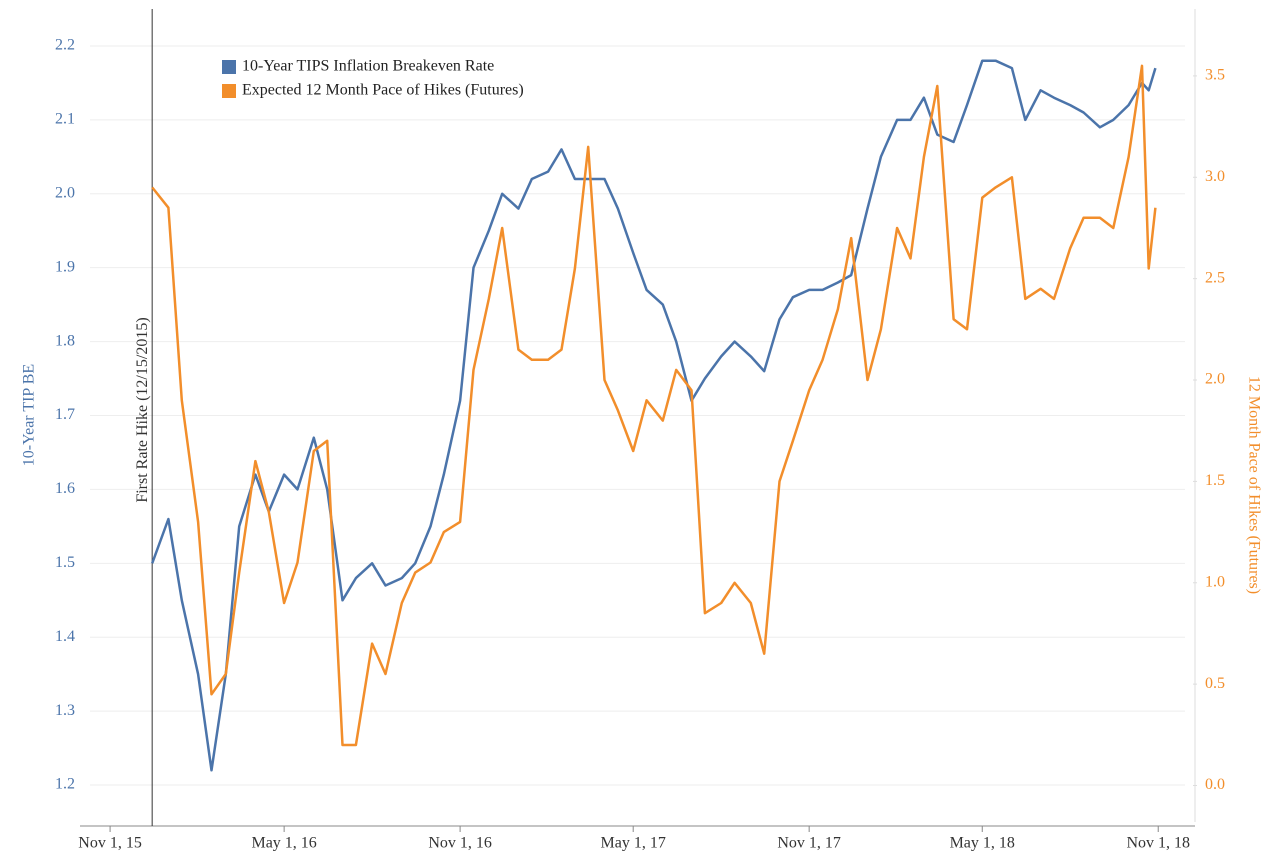 The height and width of the screenshot is (859, 1266). What do you see at coordinates (1215, 784) in the screenshot?
I see `y2-tick-label: 0.0` at bounding box center [1215, 784].